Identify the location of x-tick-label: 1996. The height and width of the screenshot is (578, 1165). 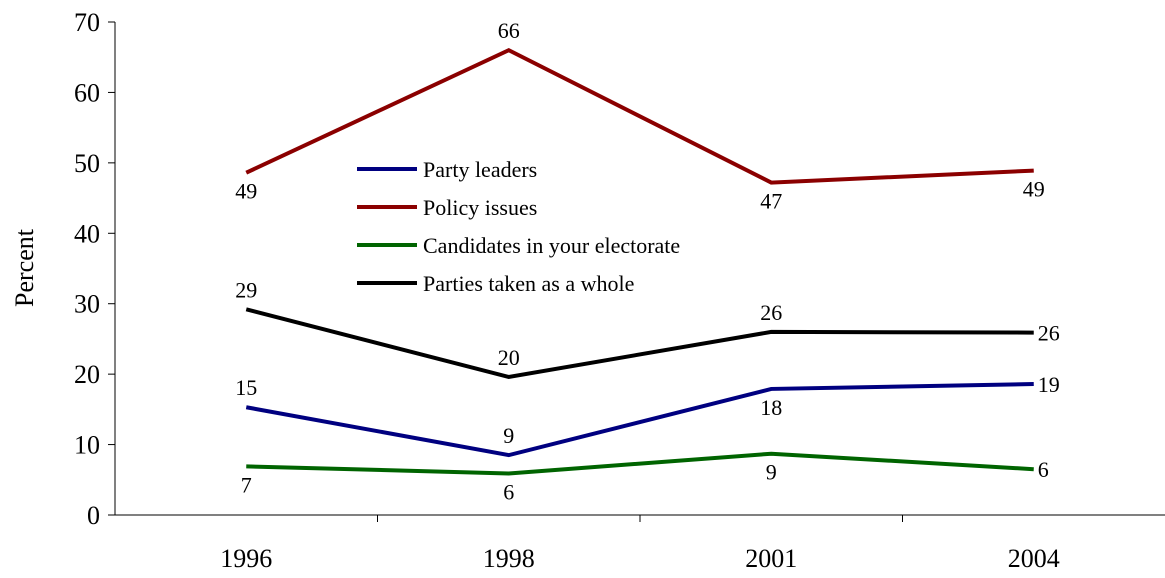
(246, 558).